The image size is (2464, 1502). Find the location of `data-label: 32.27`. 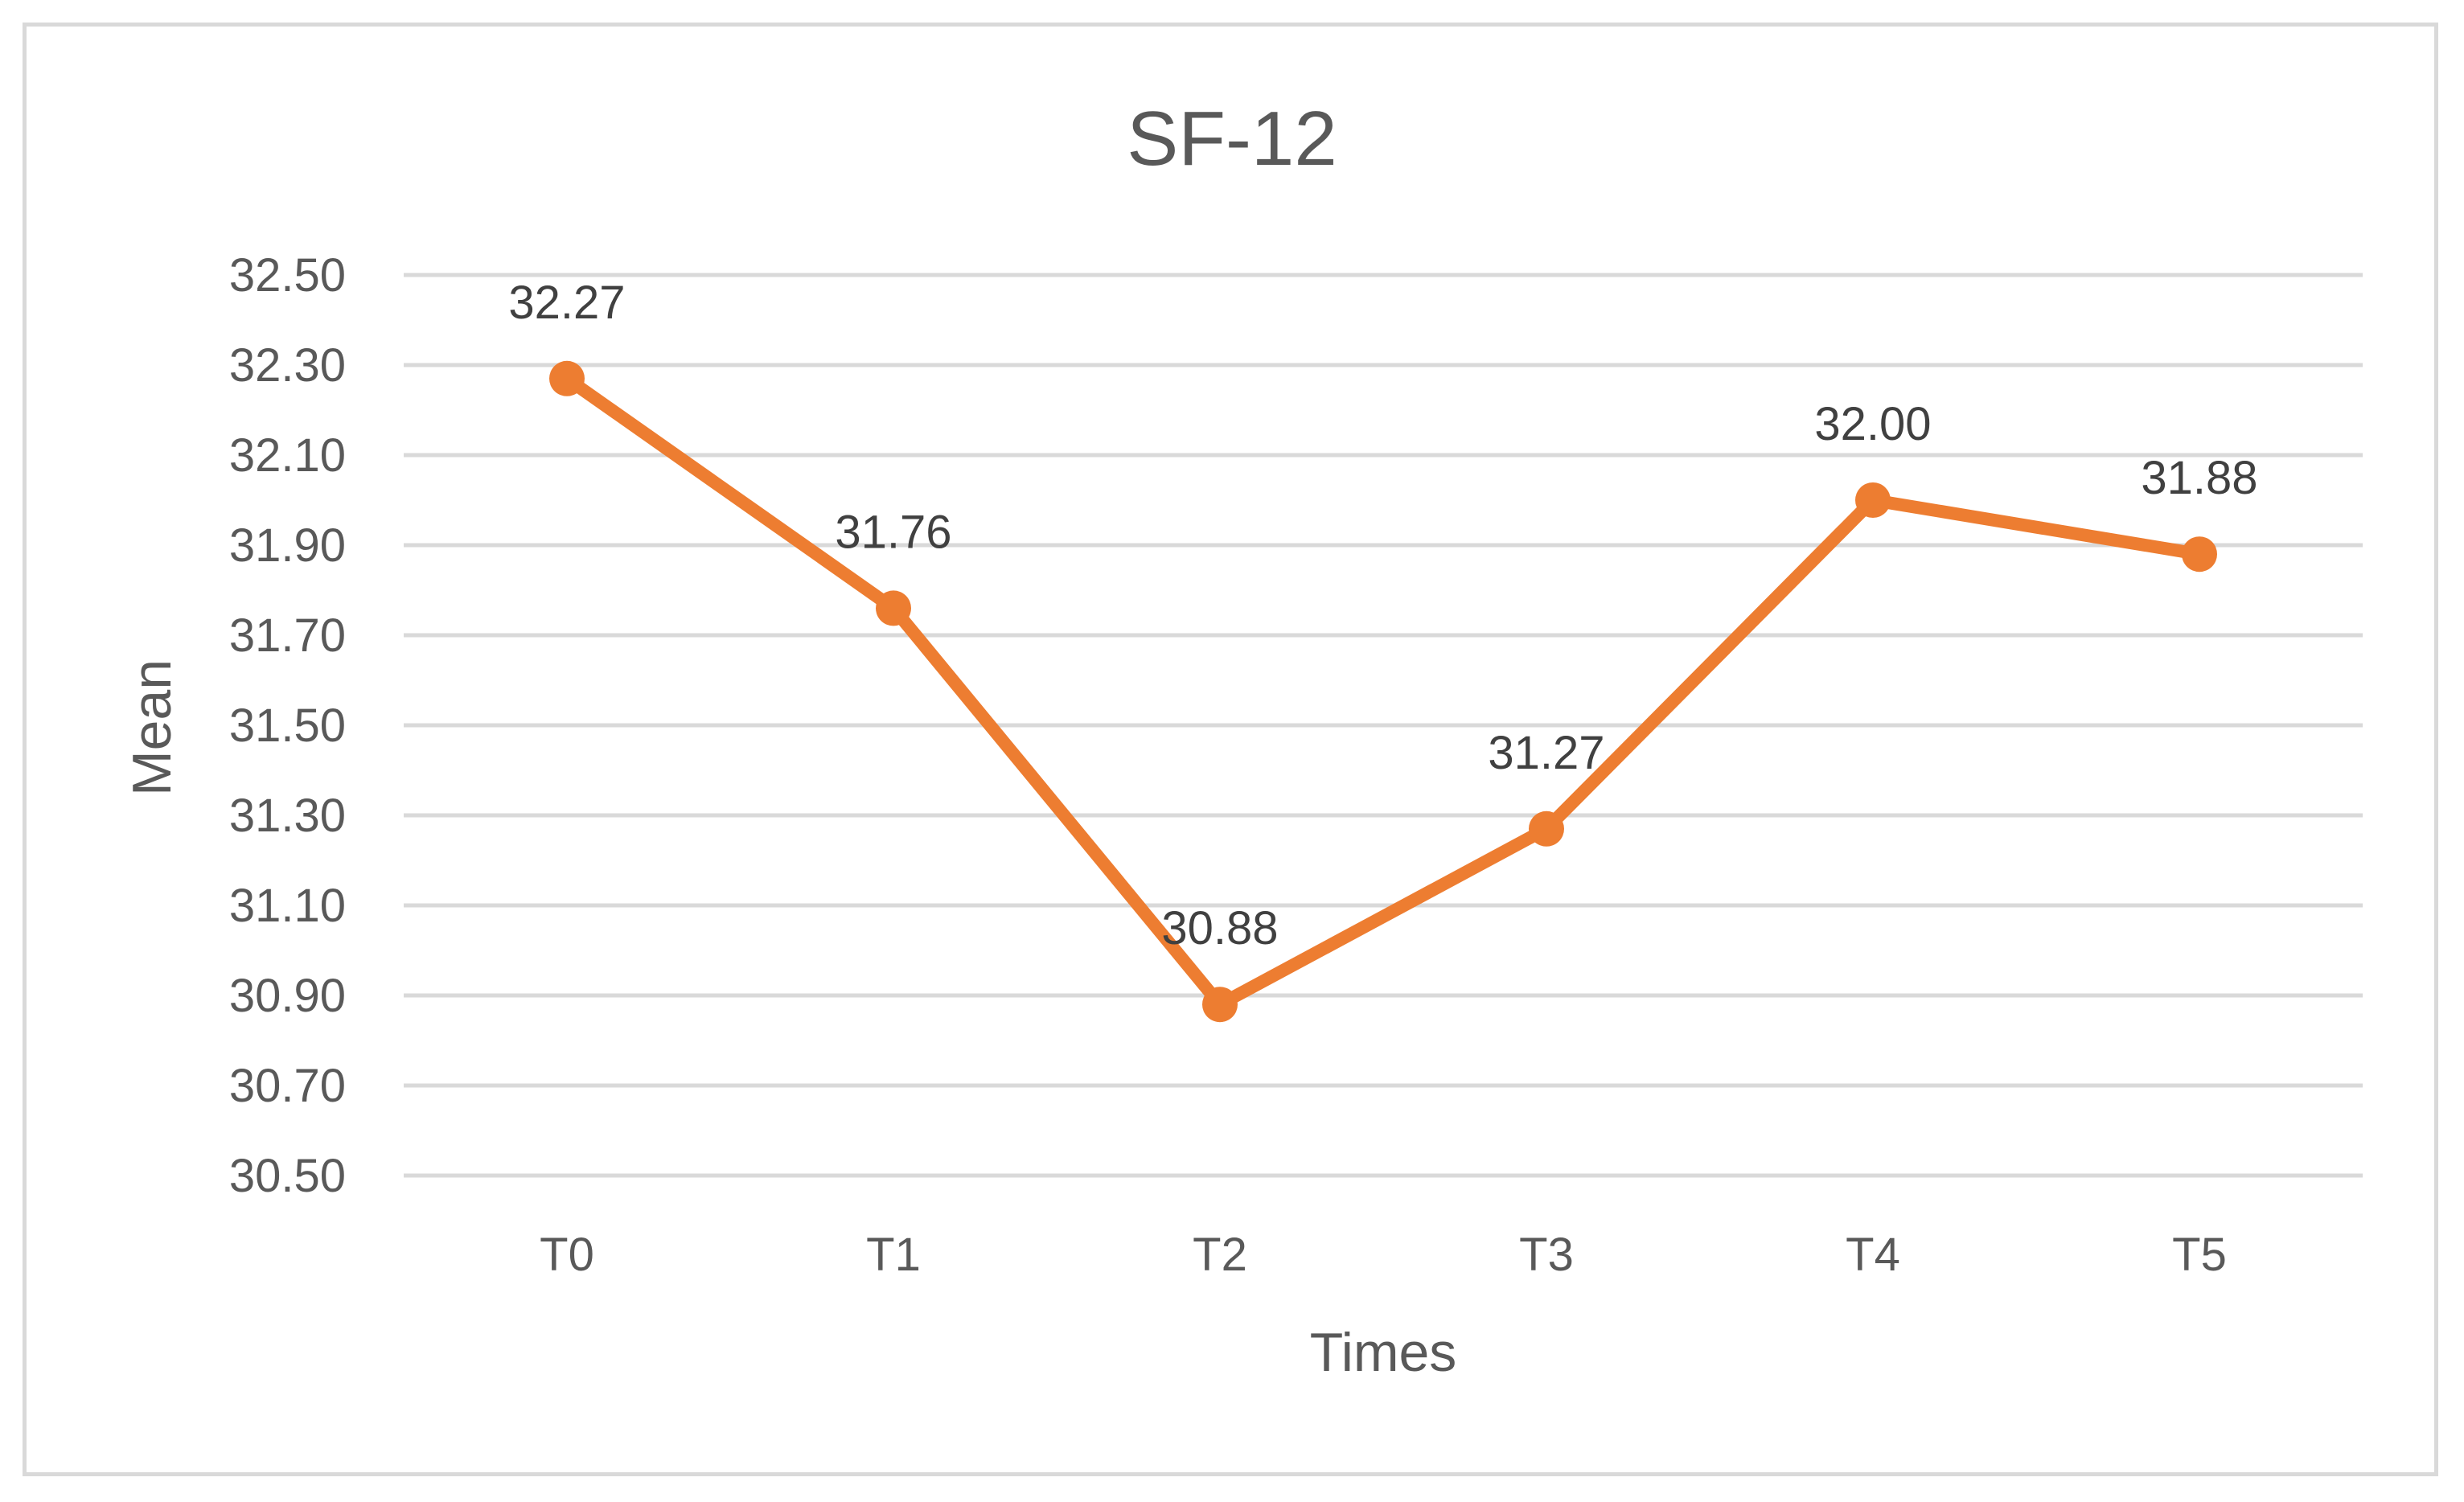

data-label: 32.27 is located at coordinates (566, 303).